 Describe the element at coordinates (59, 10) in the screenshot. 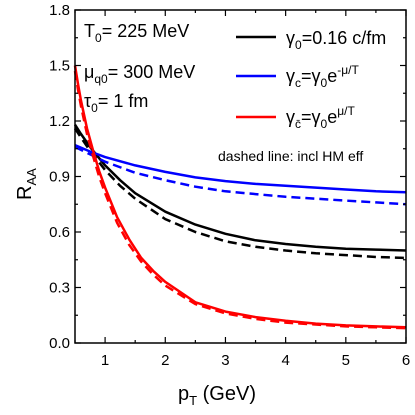

I see `y-tick-label: 1.8` at that location.